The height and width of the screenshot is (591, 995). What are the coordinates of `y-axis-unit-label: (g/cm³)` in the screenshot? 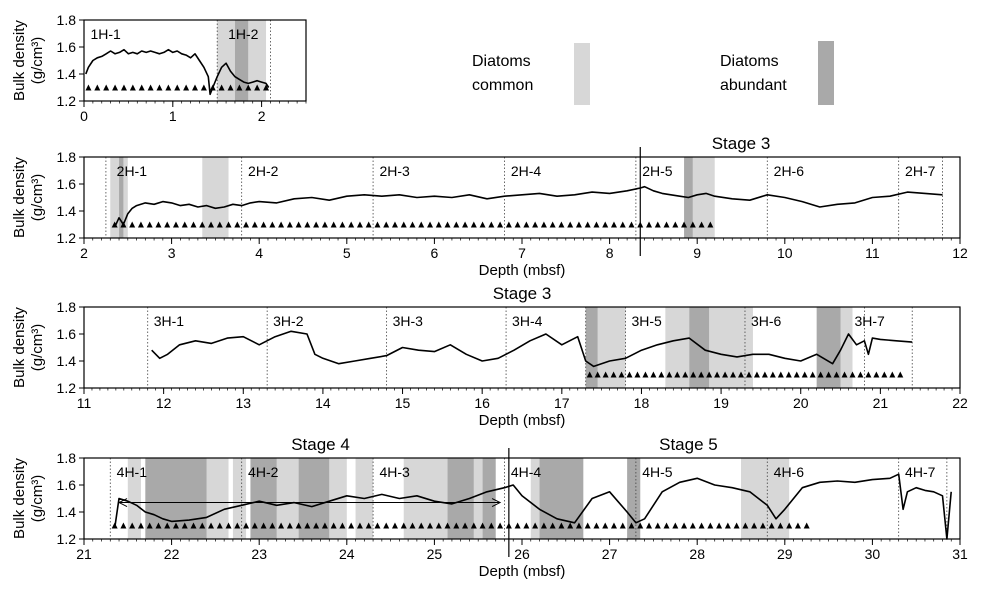 It's located at (37, 348).